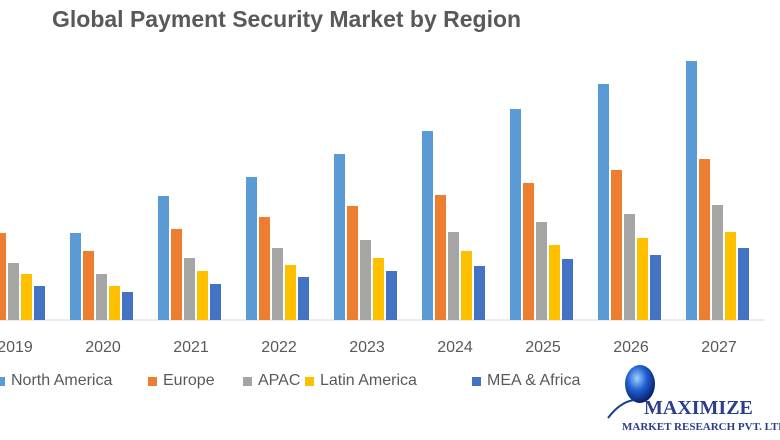 This screenshot has width=780, height=440. Describe the element at coordinates (541, 271) in the screenshot. I see `bar-apac-2025` at that location.